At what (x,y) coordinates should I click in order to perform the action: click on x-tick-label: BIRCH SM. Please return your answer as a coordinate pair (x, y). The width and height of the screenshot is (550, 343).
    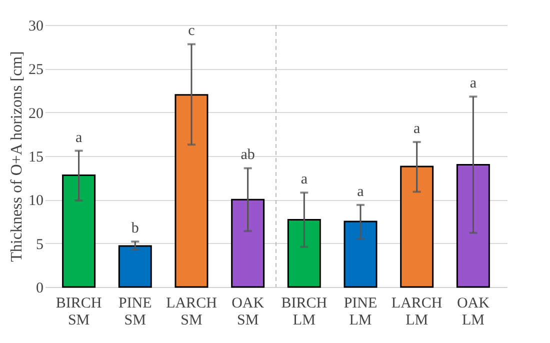
    Looking at the image, I should click on (79, 312).